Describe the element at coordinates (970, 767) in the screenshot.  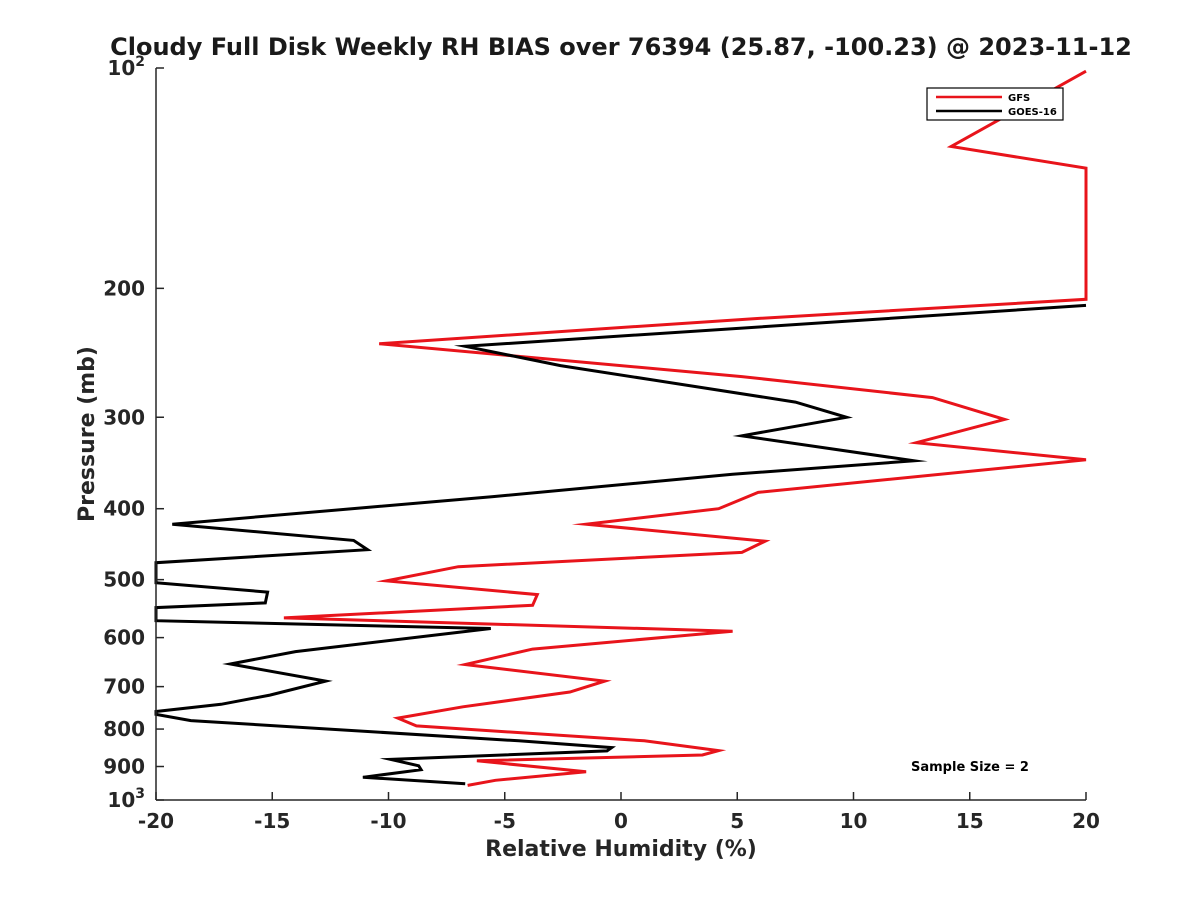
I see `sample-size-annotation: Sample Size = 2` at that location.